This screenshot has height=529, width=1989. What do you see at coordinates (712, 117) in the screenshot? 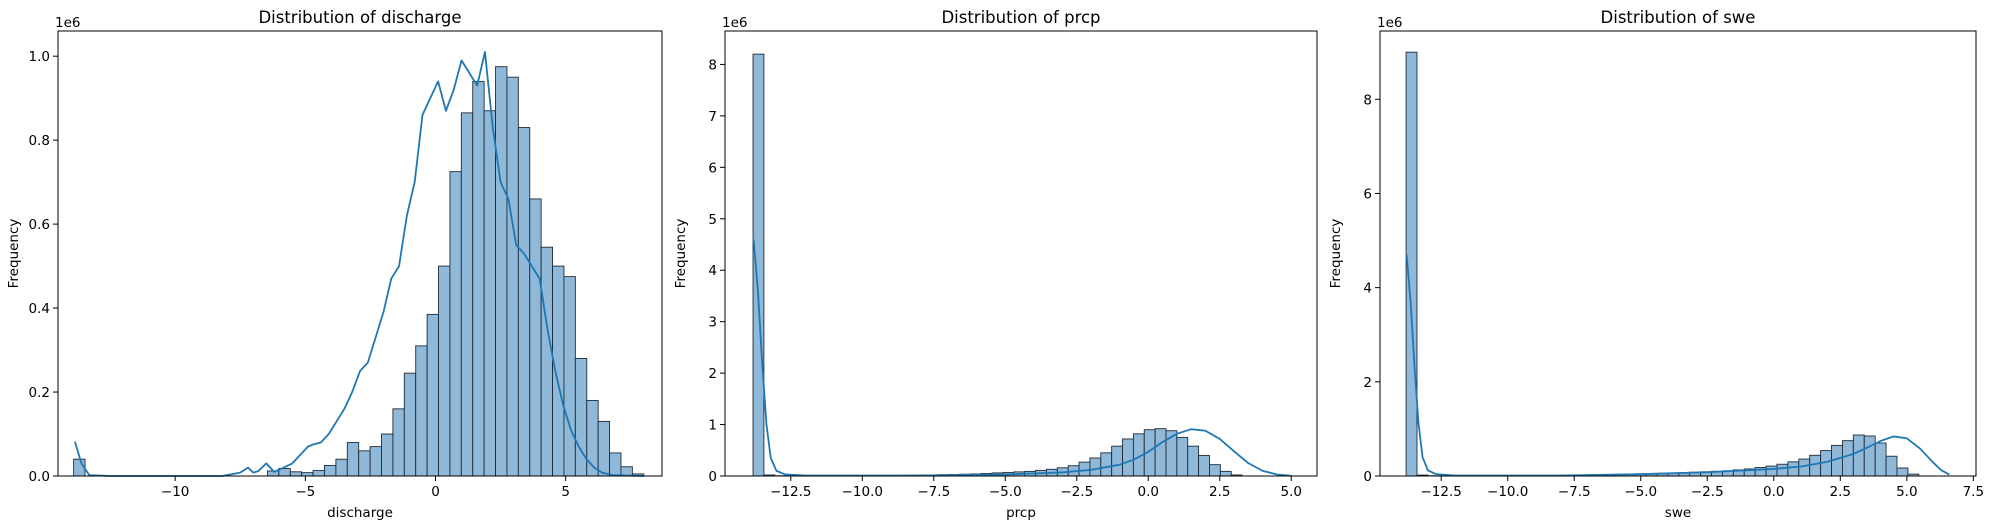
I see `y-tick-label: 7` at bounding box center [712, 117].